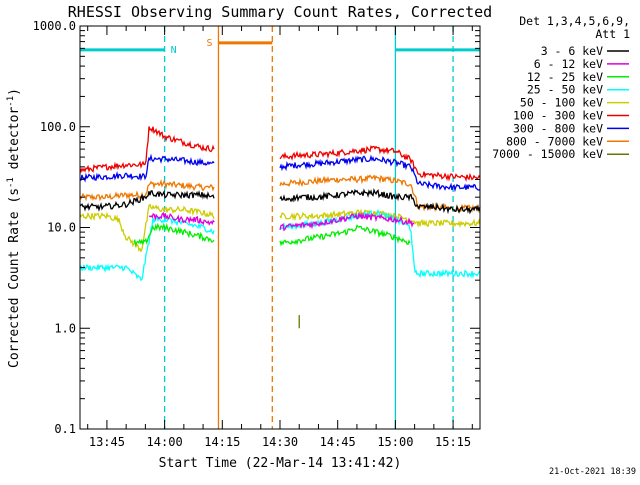  Describe the element at coordinates (14, 142) in the screenshot. I see `y-axis-label-part2: detector` at that location.